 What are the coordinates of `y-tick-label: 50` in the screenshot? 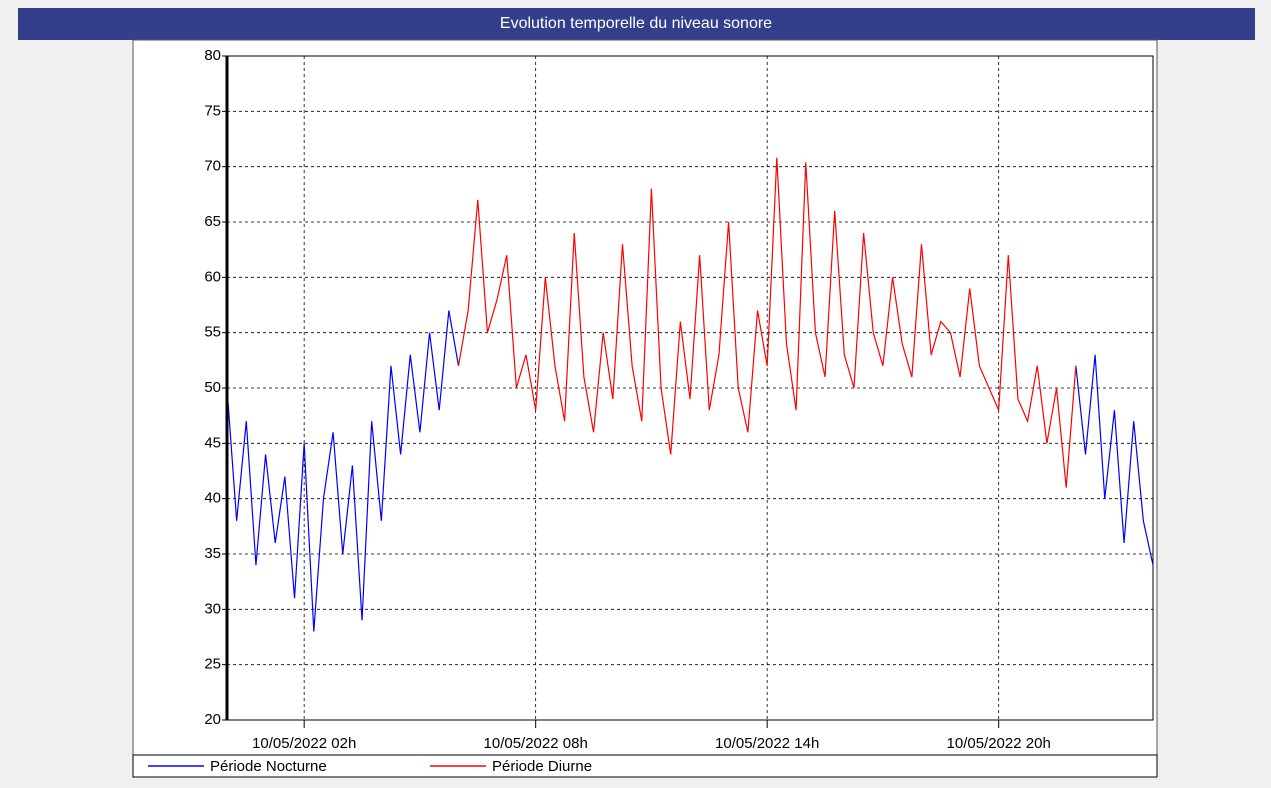 It's located at (212, 387).